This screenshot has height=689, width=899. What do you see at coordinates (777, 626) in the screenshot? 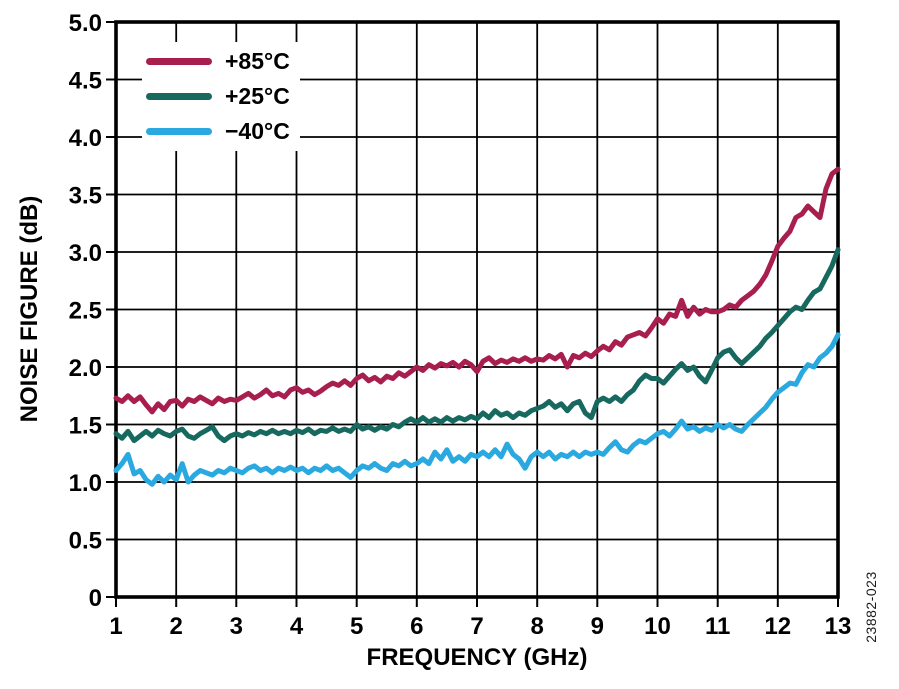
I see `x-tick-label: 12` at bounding box center [777, 626].